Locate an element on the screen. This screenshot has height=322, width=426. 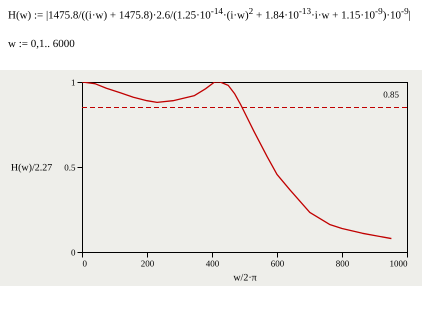
x-axis-title: w/2·π is located at coordinates (245, 278).